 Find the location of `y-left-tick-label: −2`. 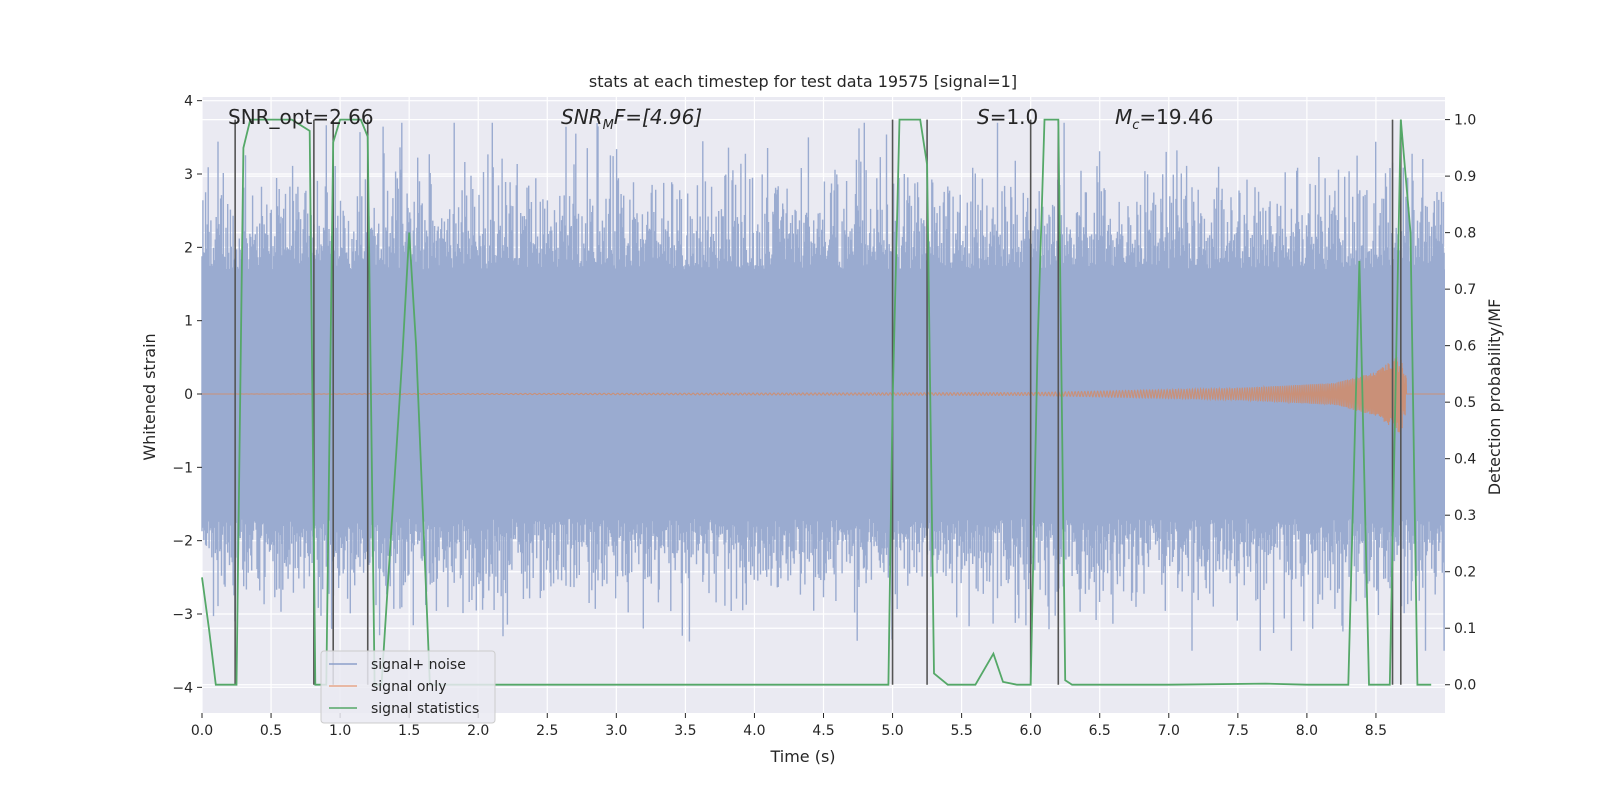

y-left-tick-label: −2 is located at coordinates (182, 542).